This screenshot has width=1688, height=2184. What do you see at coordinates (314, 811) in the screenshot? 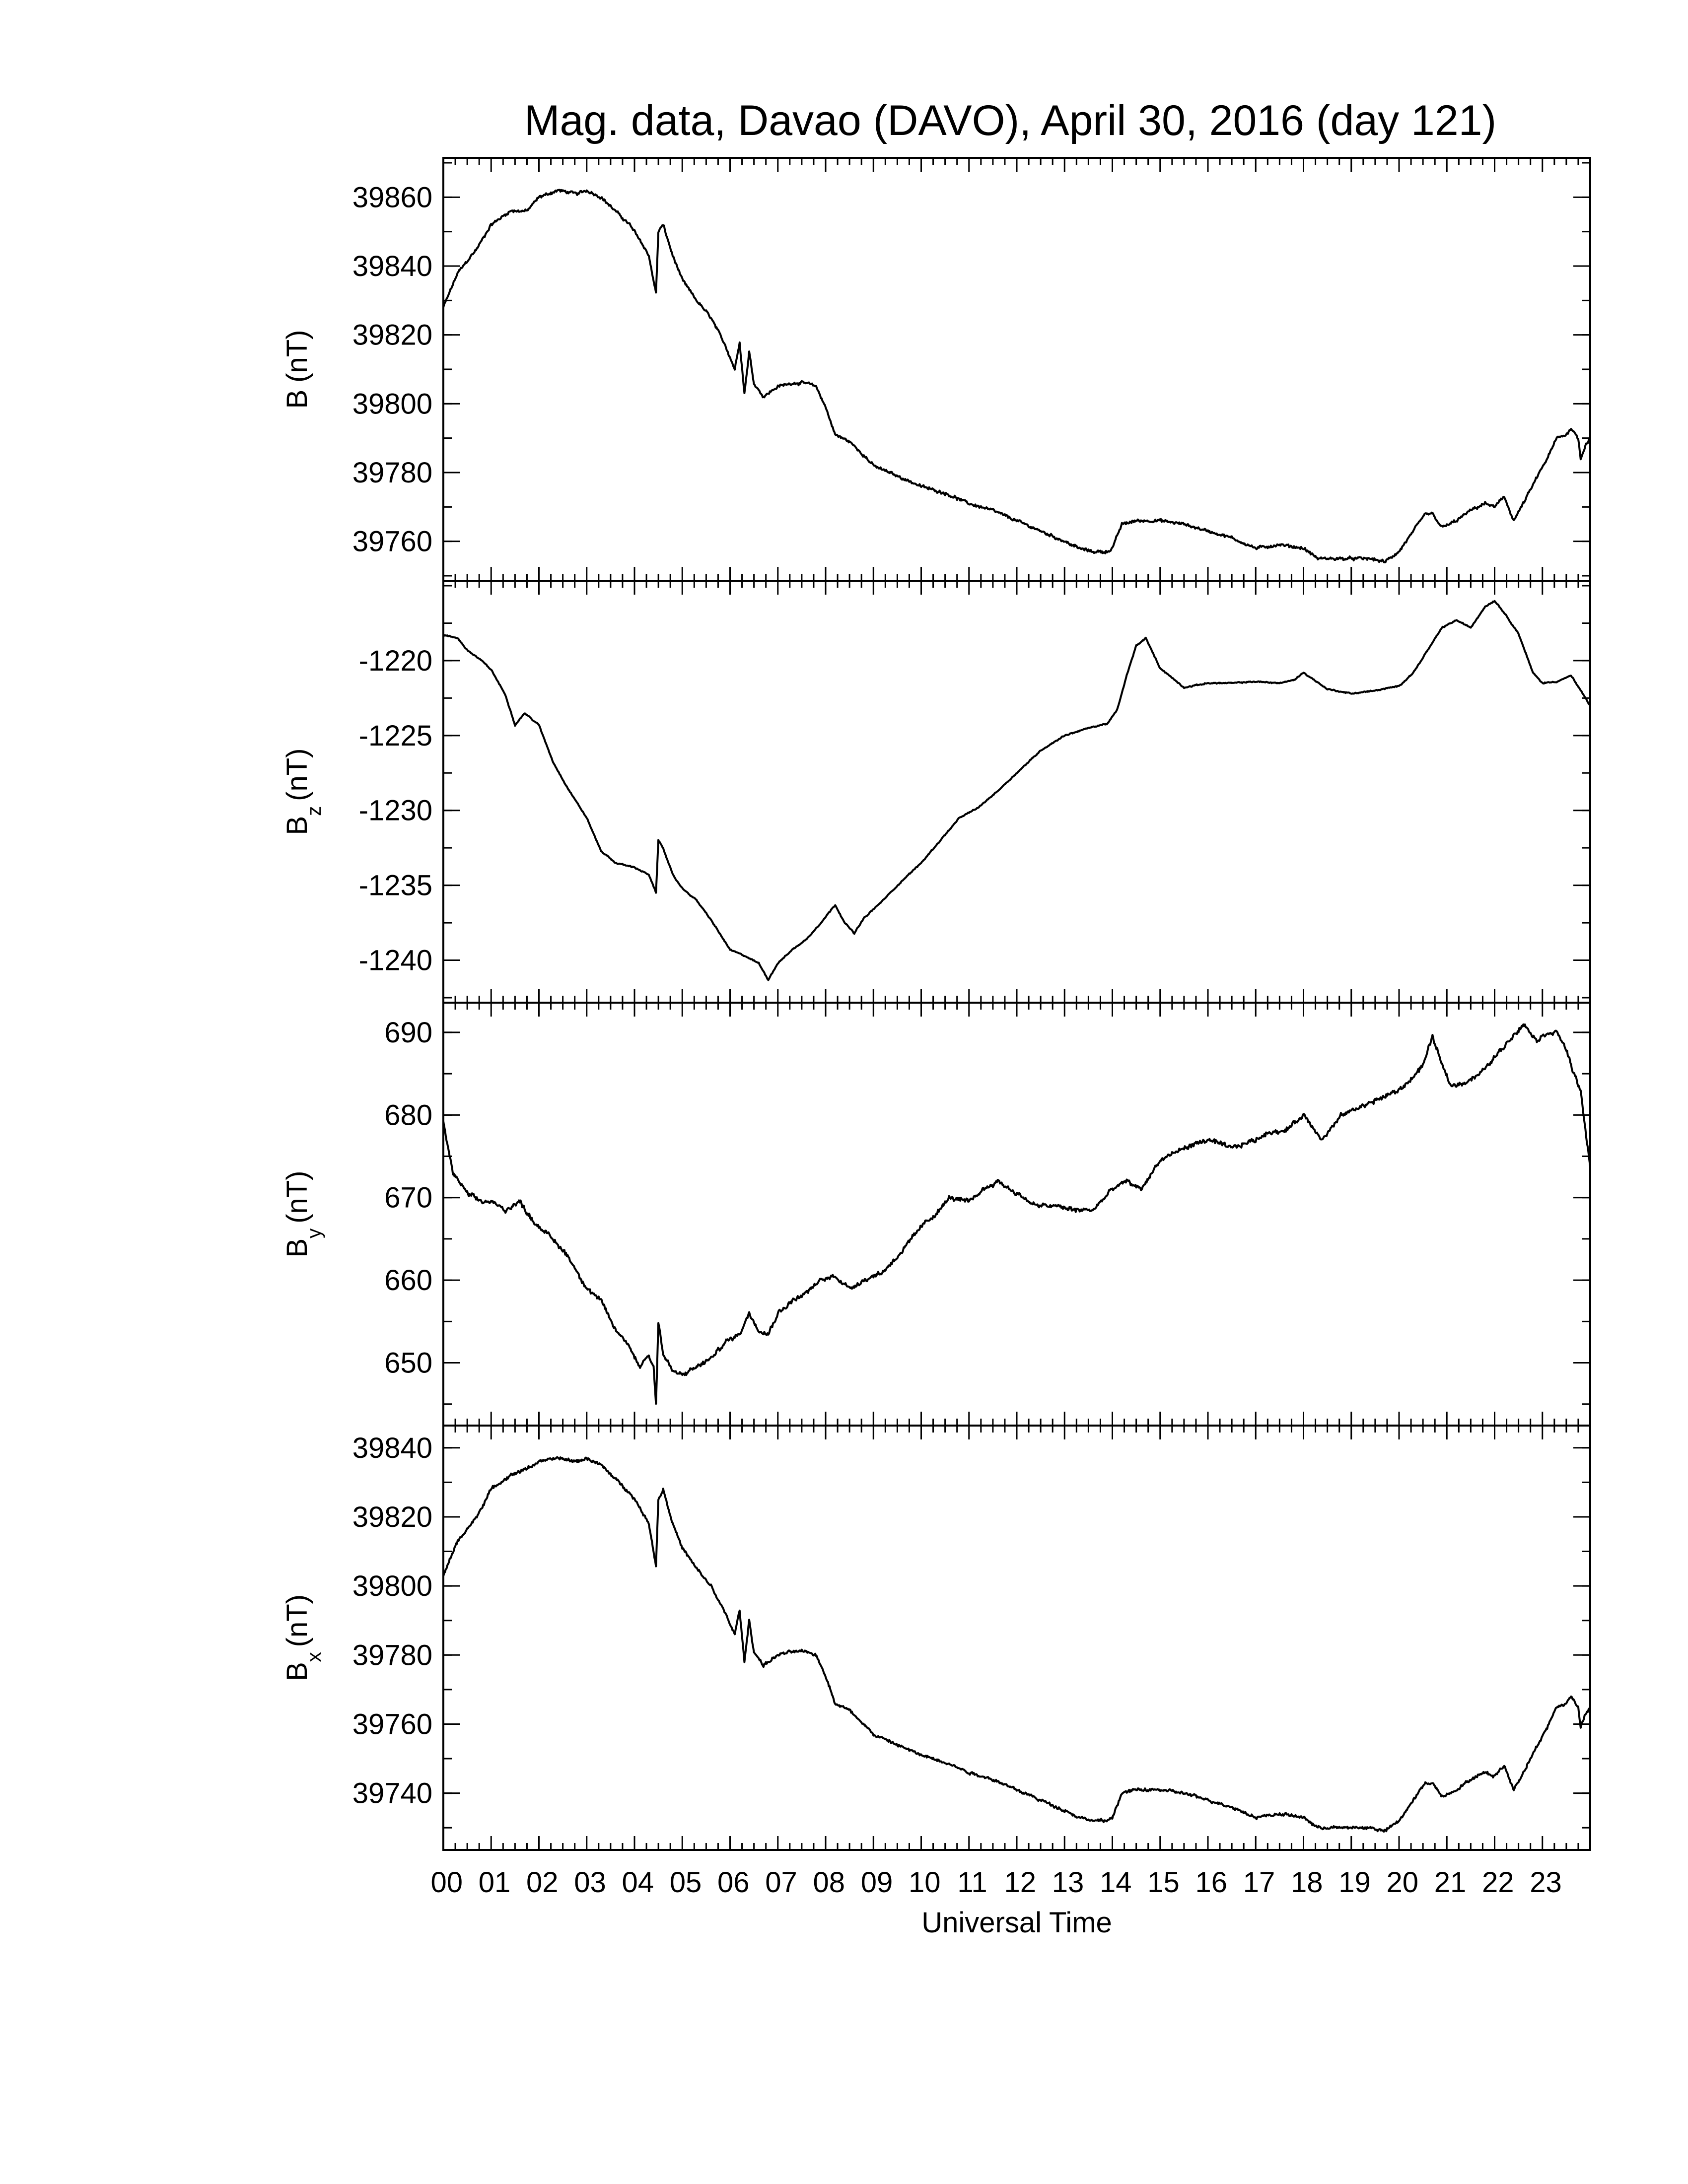
I see `y-axis-label-subscript: z` at bounding box center [314, 811].